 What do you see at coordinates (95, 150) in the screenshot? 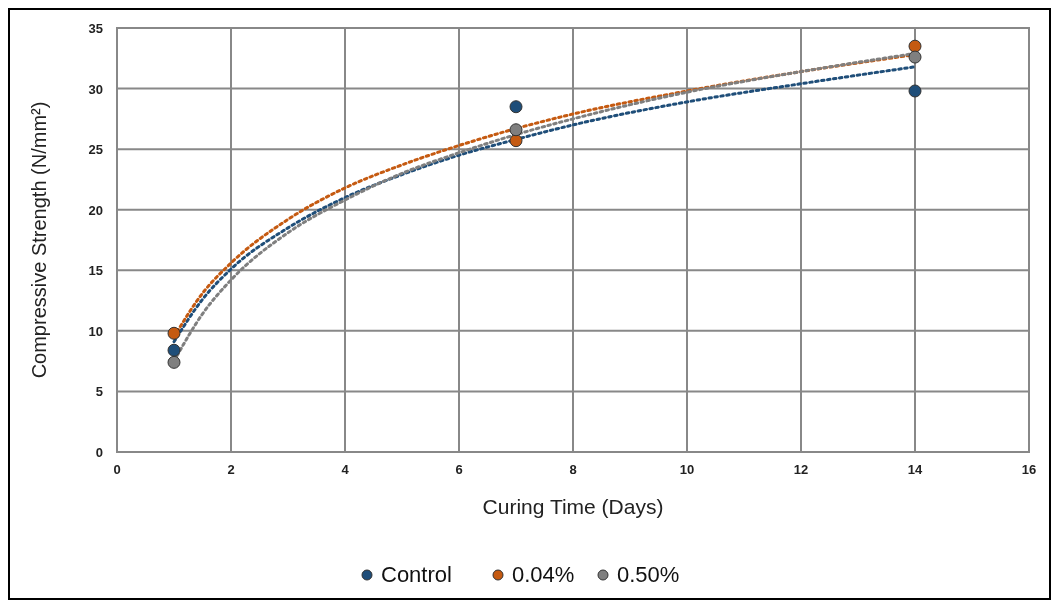
I see `y-tick-label: 25` at bounding box center [95, 150].